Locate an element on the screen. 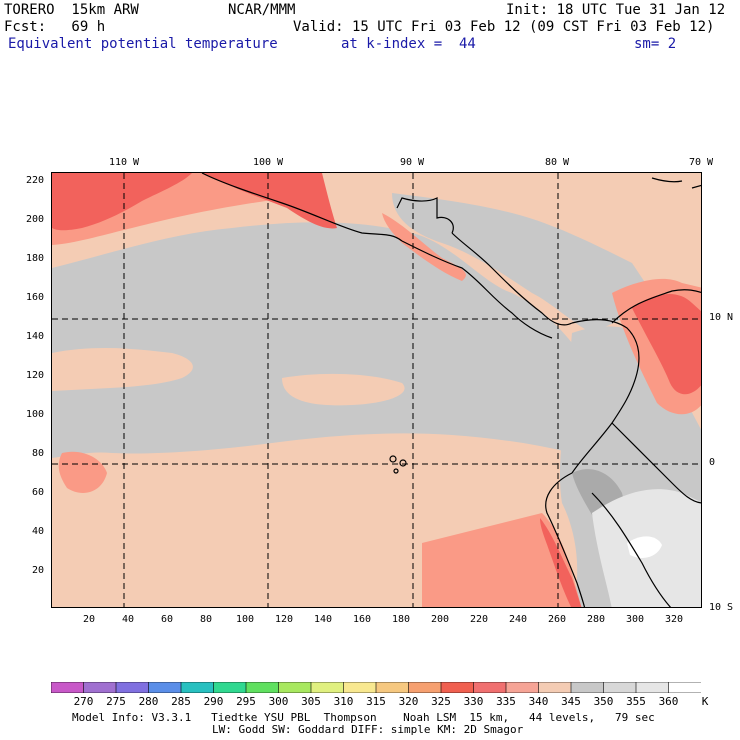 The image size is (740, 740). salmon-ca-coast is located at coordinates (424, 247).